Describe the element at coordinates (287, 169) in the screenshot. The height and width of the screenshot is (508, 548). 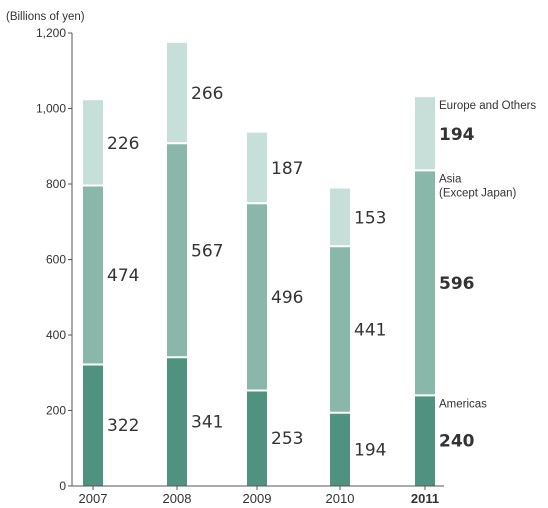
I see `data-label: 187` at that location.